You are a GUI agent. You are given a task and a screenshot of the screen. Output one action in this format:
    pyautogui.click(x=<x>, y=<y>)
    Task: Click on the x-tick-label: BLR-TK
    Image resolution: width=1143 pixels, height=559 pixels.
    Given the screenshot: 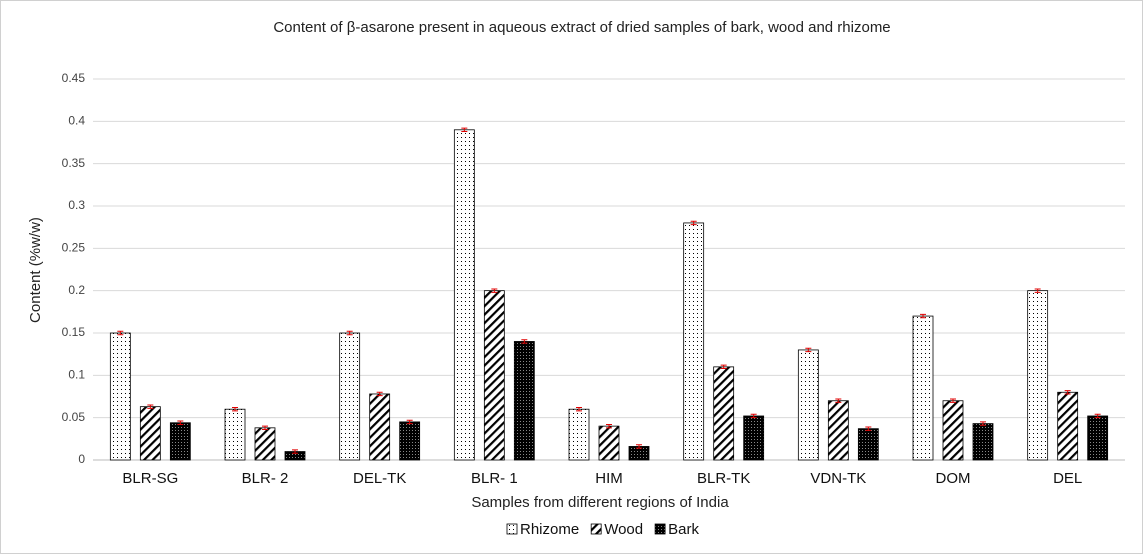 What is the action you would take?
    pyautogui.click(x=723, y=478)
    